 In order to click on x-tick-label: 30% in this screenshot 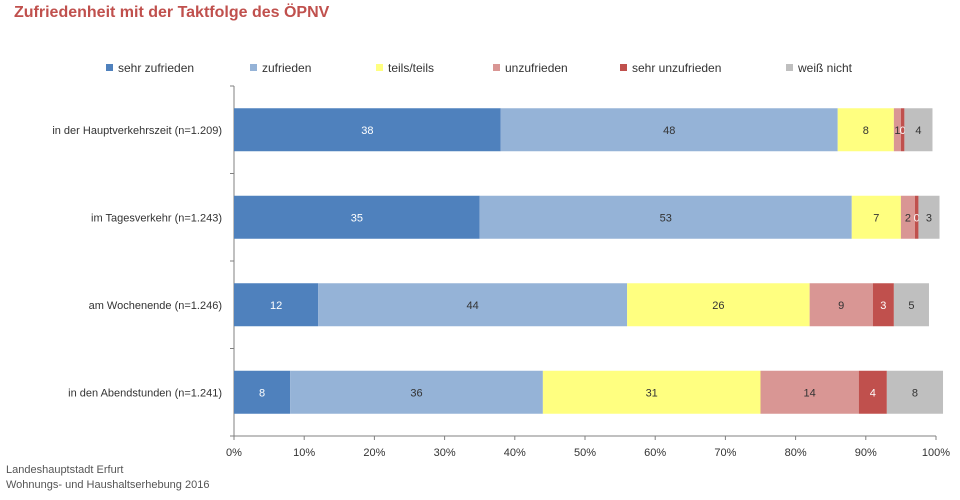, I will do `click(445, 453)`.